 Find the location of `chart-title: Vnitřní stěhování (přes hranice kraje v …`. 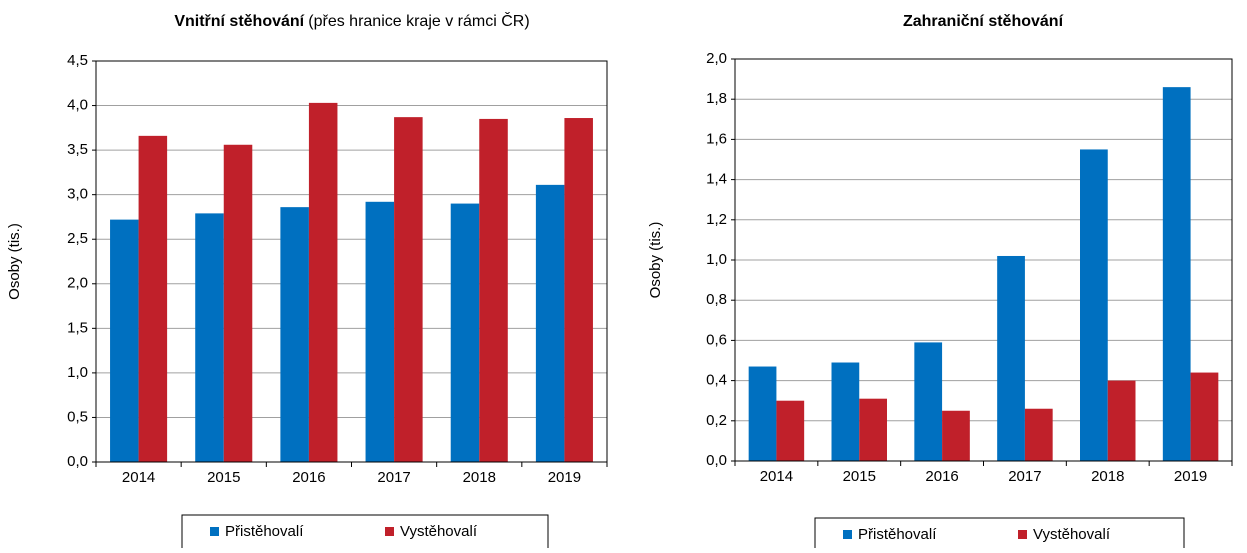

chart-title: Vnitřní stěhování (přes hranice kraje v … is located at coordinates (351, 20).